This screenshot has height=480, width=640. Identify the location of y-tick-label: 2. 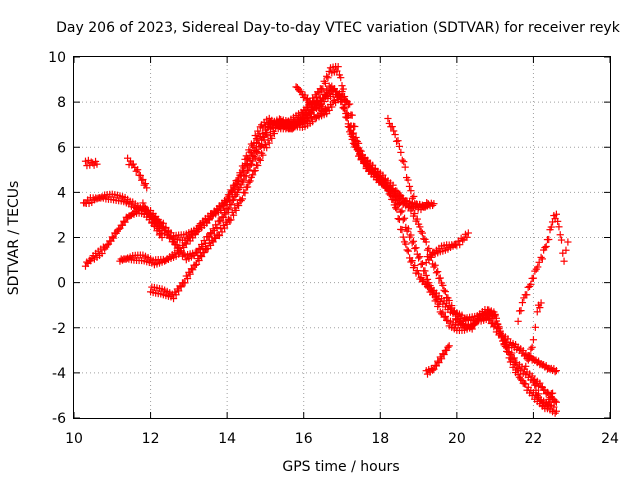
(61, 239).